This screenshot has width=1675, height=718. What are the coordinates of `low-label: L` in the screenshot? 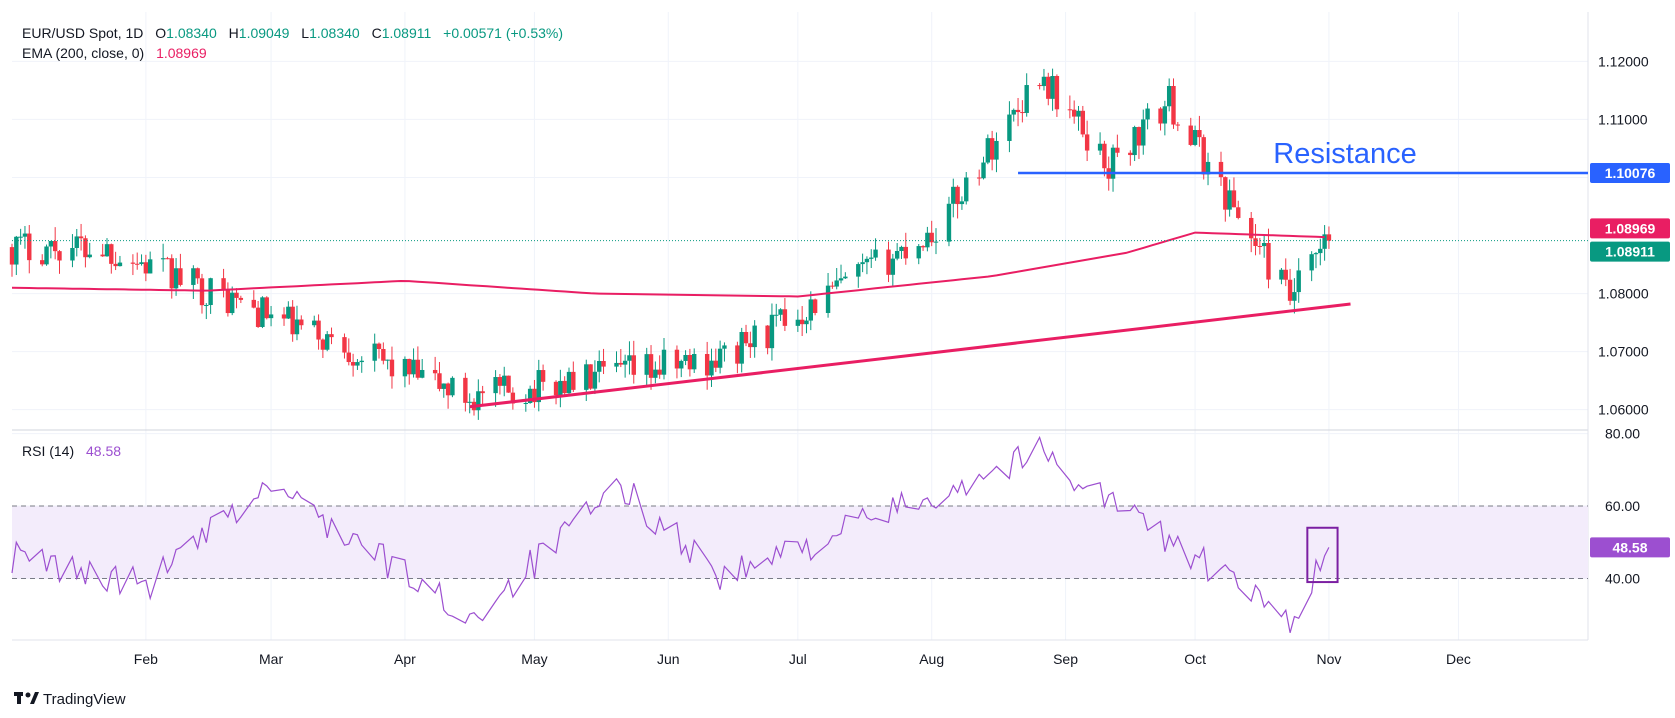 It's located at (305, 33).